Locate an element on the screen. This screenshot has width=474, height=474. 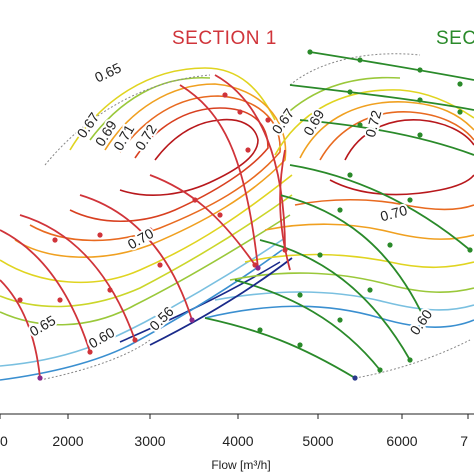
x-tick-label: 0 is located at coordinates (4, 441).